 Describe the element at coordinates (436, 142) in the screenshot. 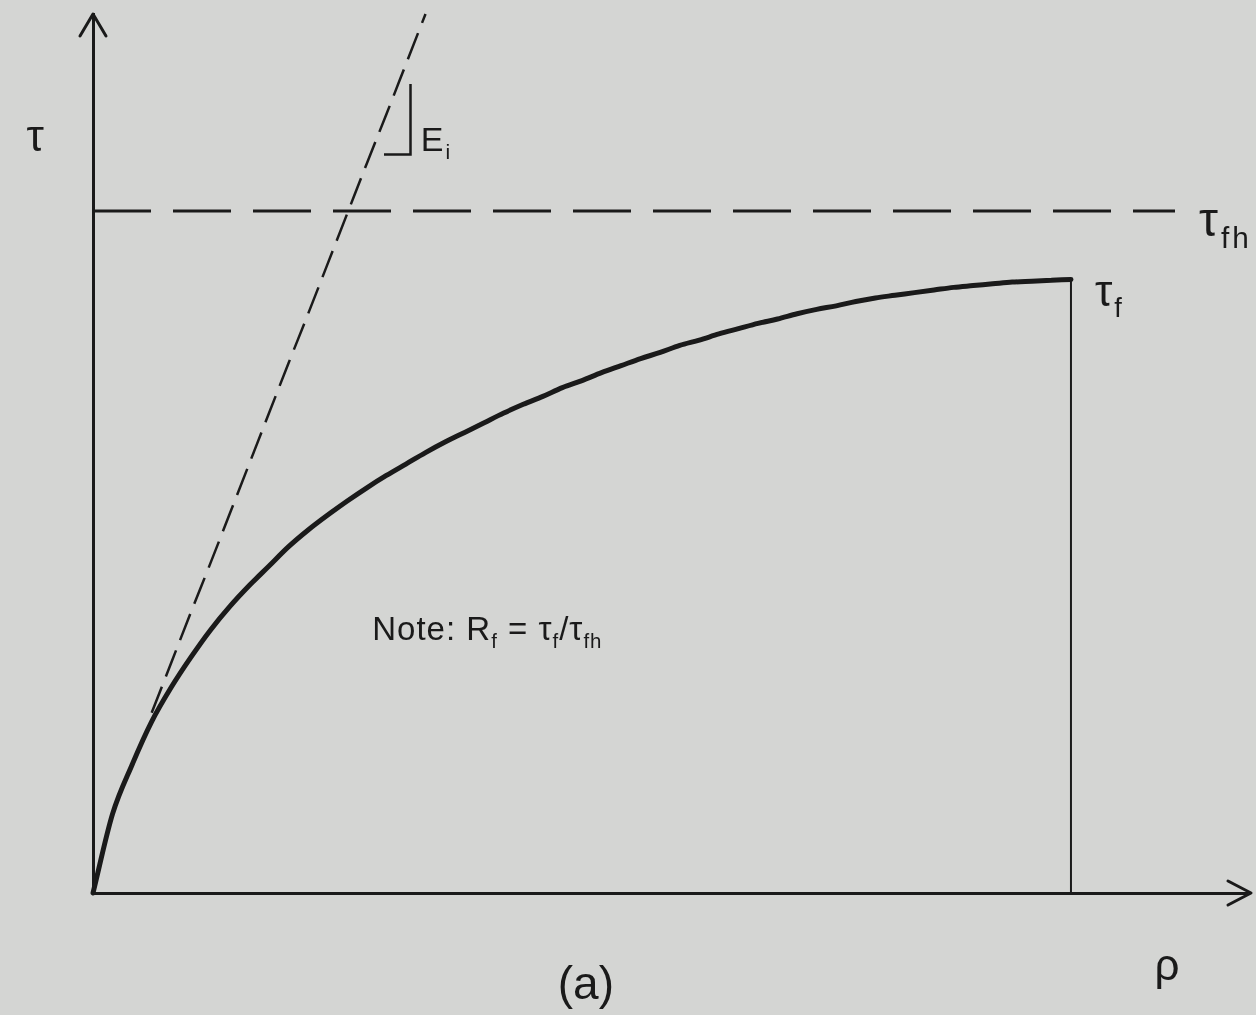

I see `annotation: E$_{i}$` at that location.